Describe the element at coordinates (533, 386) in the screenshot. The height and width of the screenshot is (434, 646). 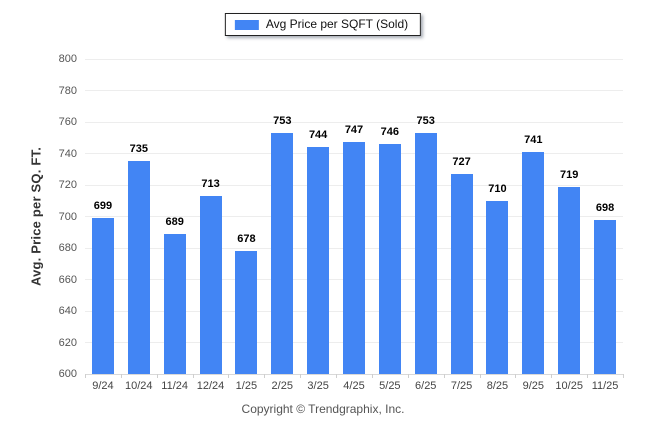
I see `x-tick-label: 9/25` at that location.